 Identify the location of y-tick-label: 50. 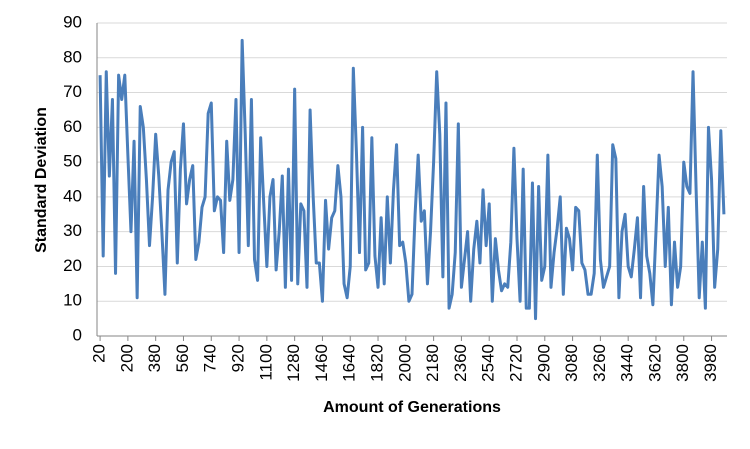
(72, 161).